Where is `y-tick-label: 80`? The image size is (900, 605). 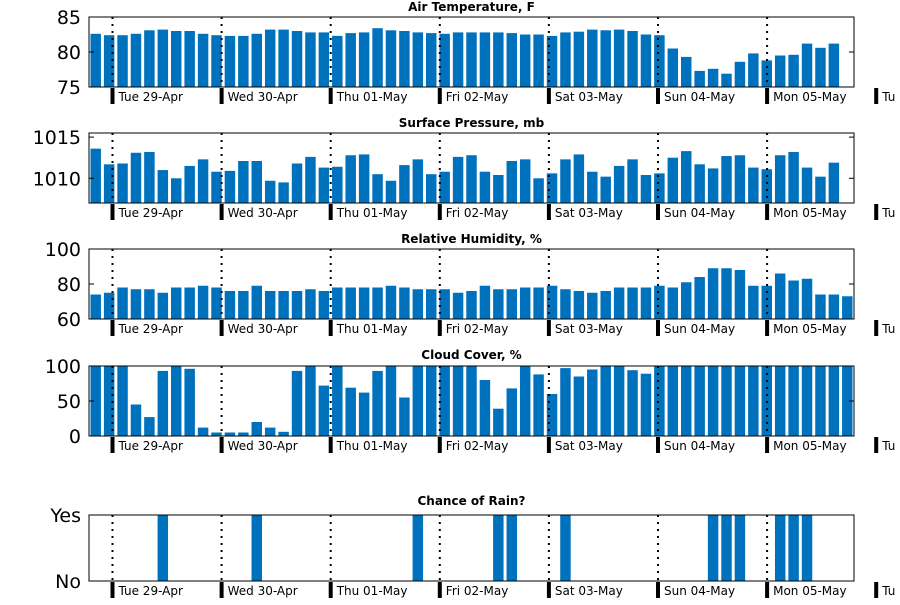
y-tick-label: 80 is located at coordinates (69, 285).